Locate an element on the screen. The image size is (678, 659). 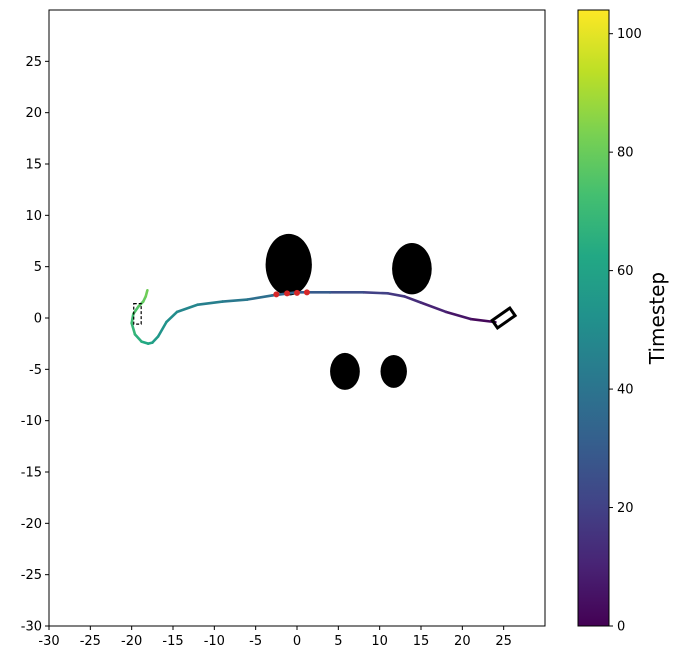
colorbar-tick-label: 80 is located at coordinates (625, 153).